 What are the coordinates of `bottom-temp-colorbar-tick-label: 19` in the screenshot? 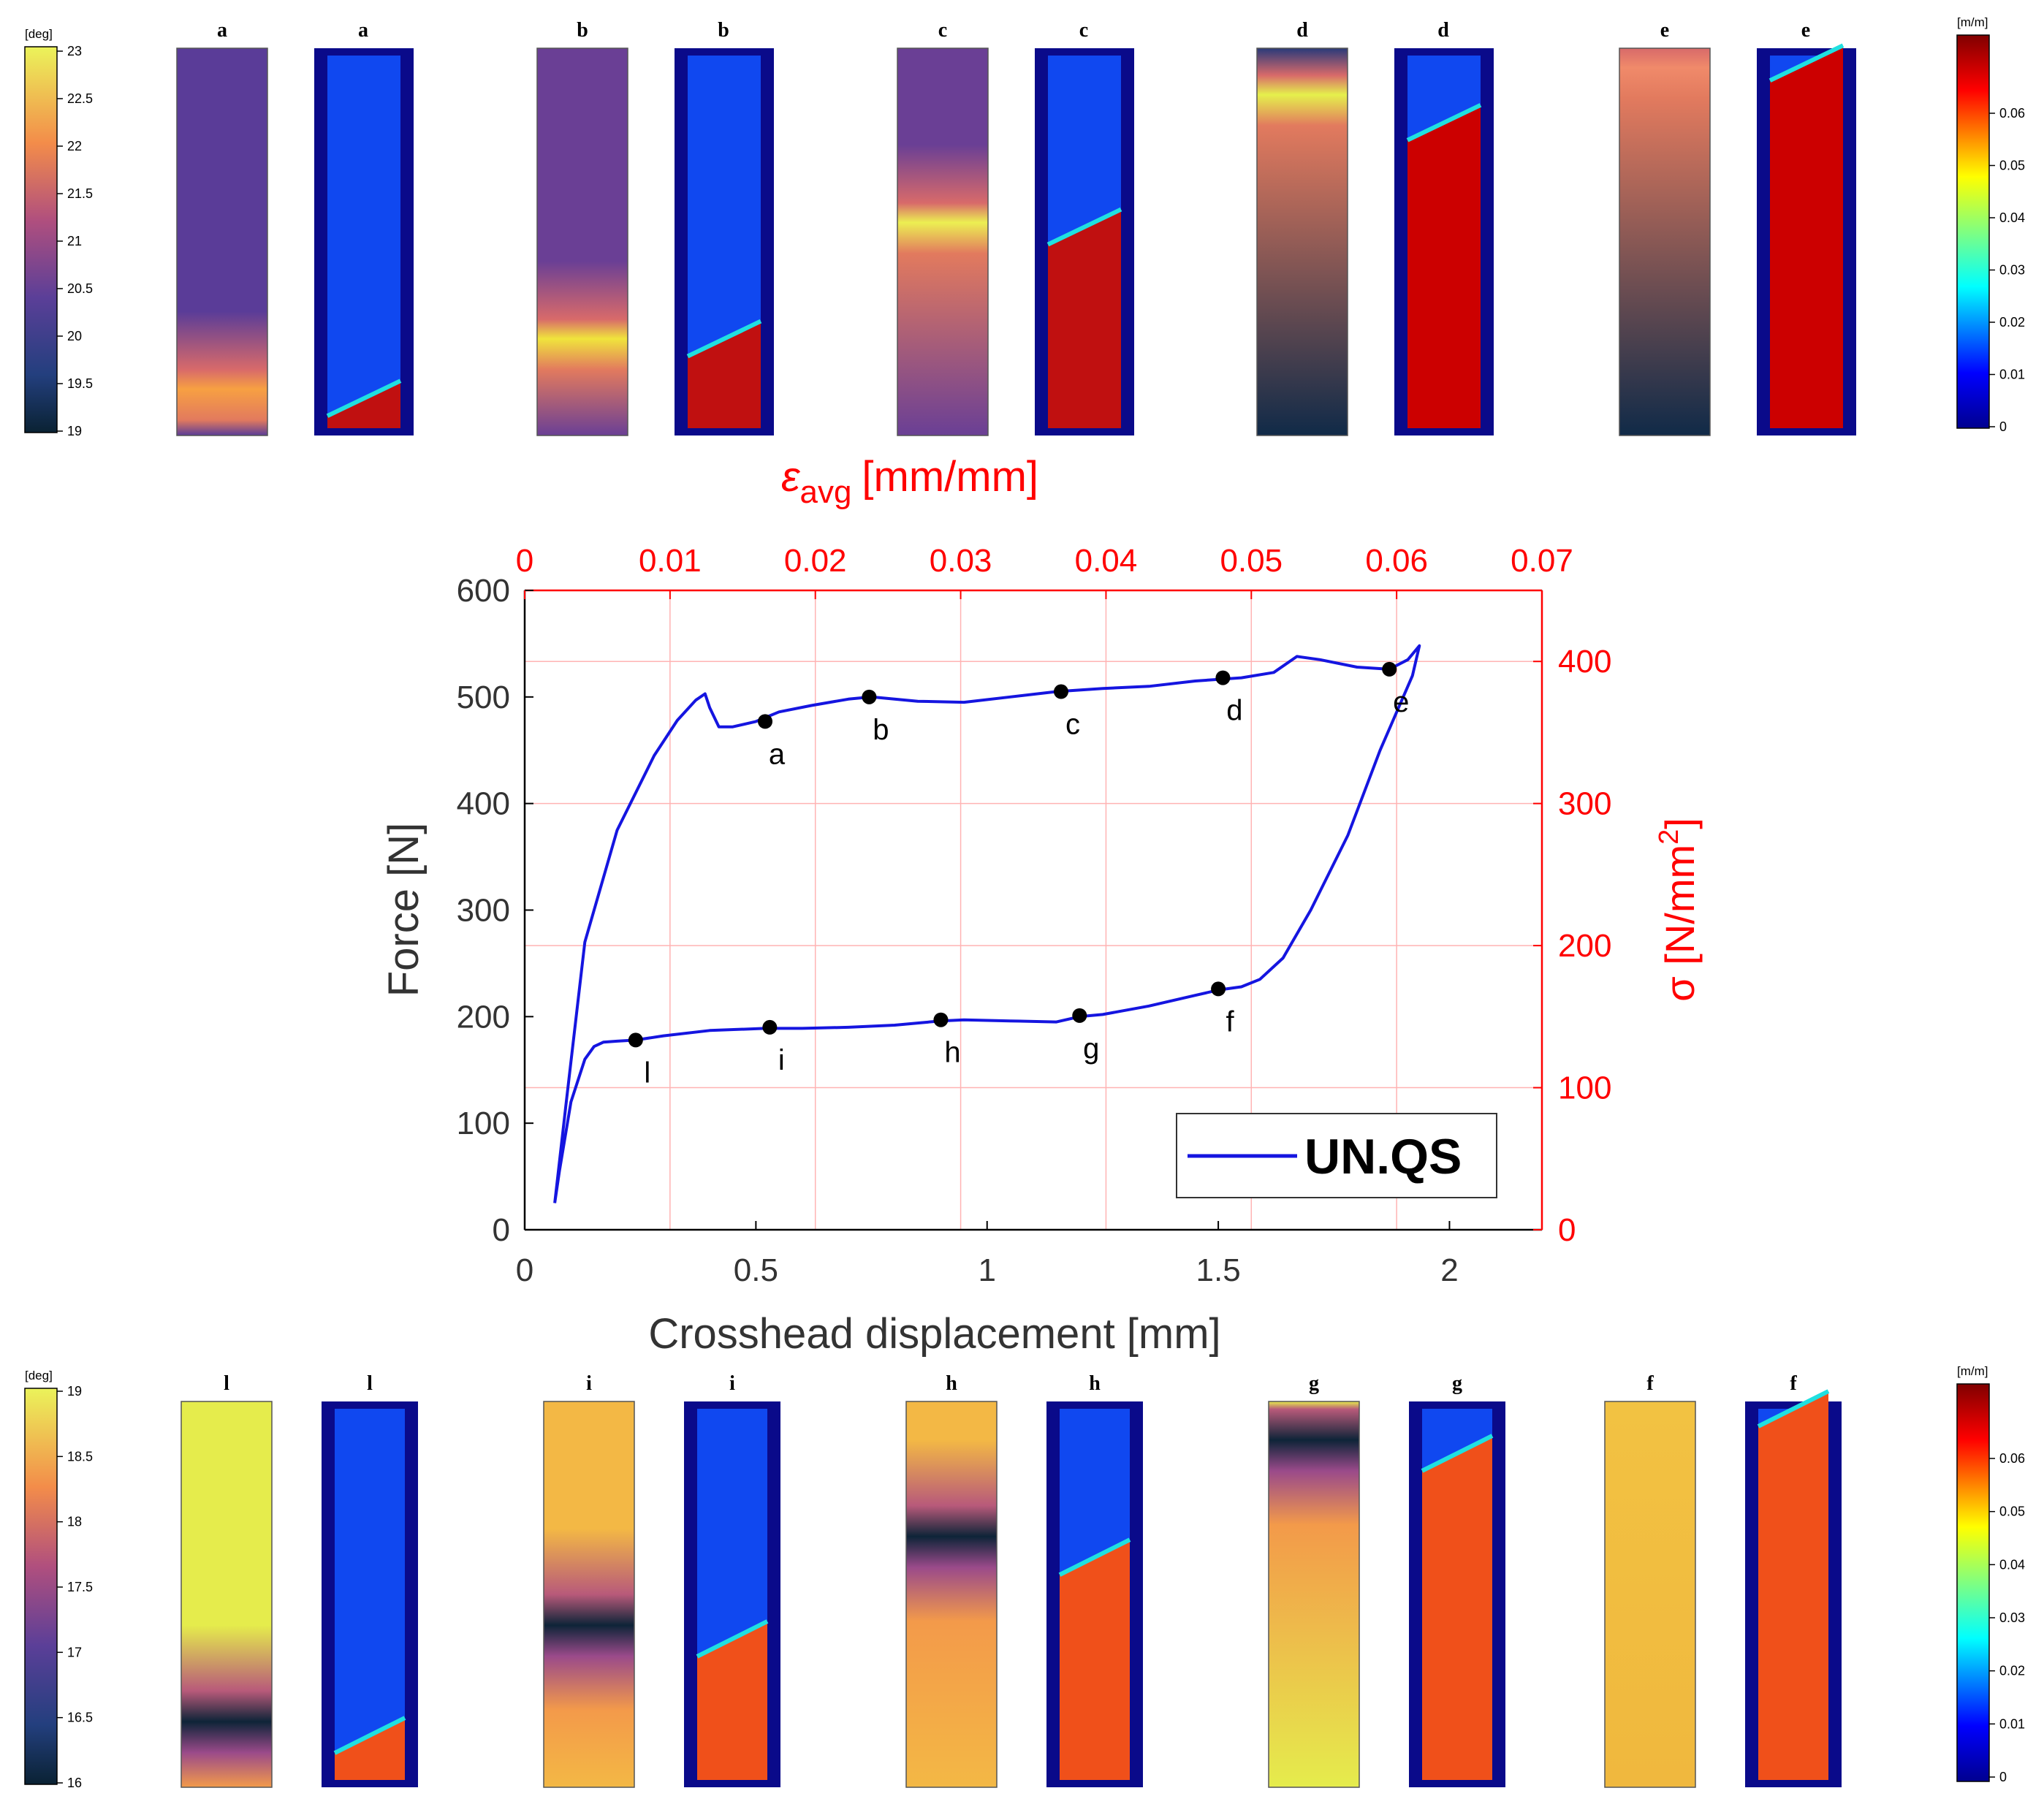 It's located at (74, 1391).